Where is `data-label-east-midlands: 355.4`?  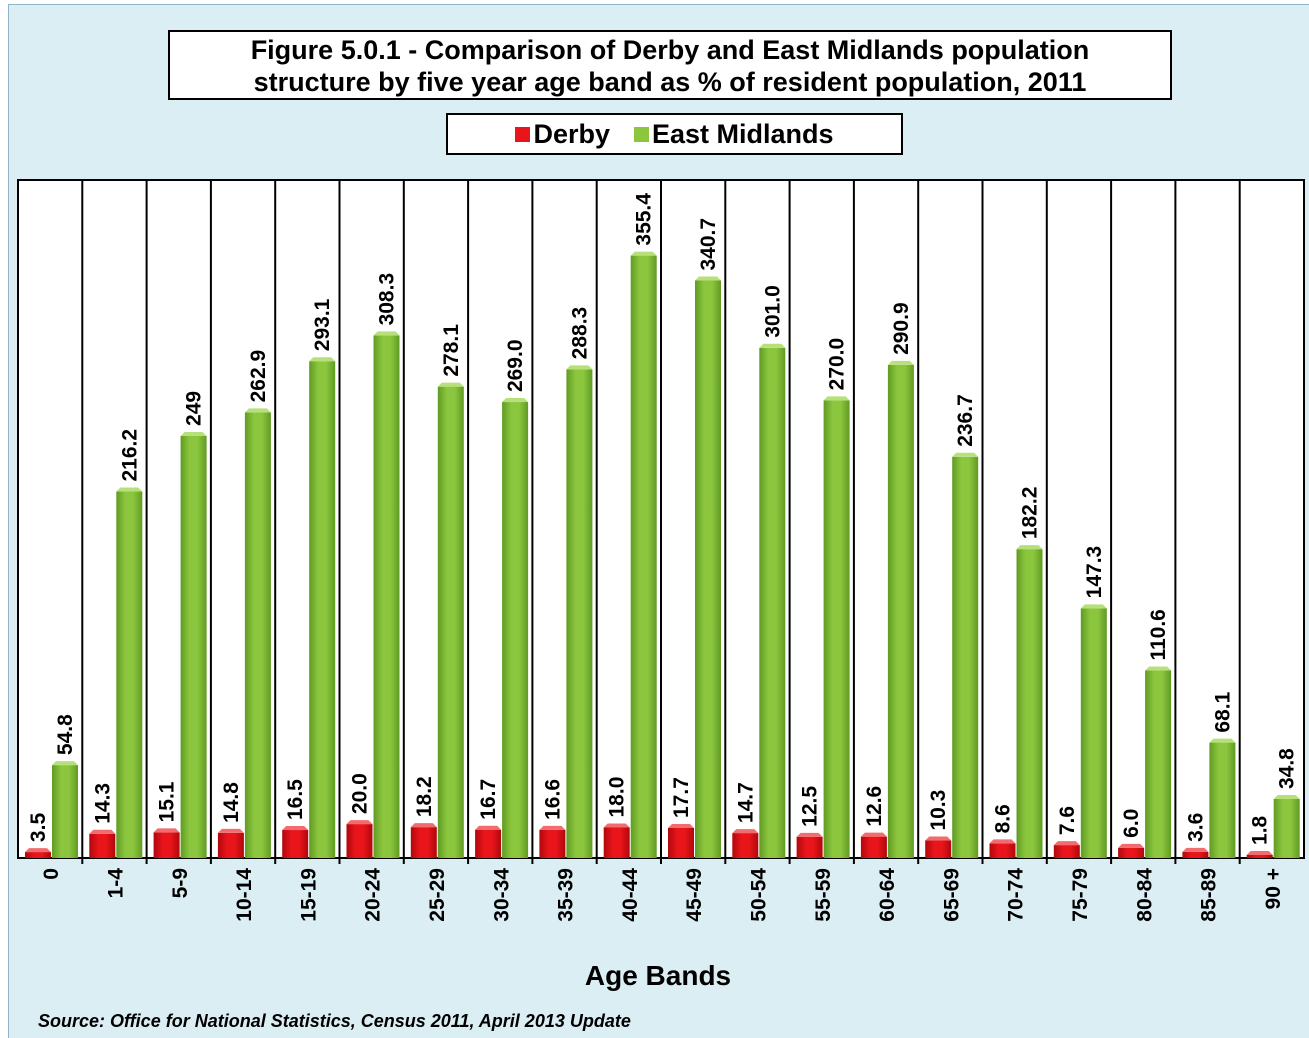 data-label-east-midlands: 355.4 is located at coordinates (644, 219).